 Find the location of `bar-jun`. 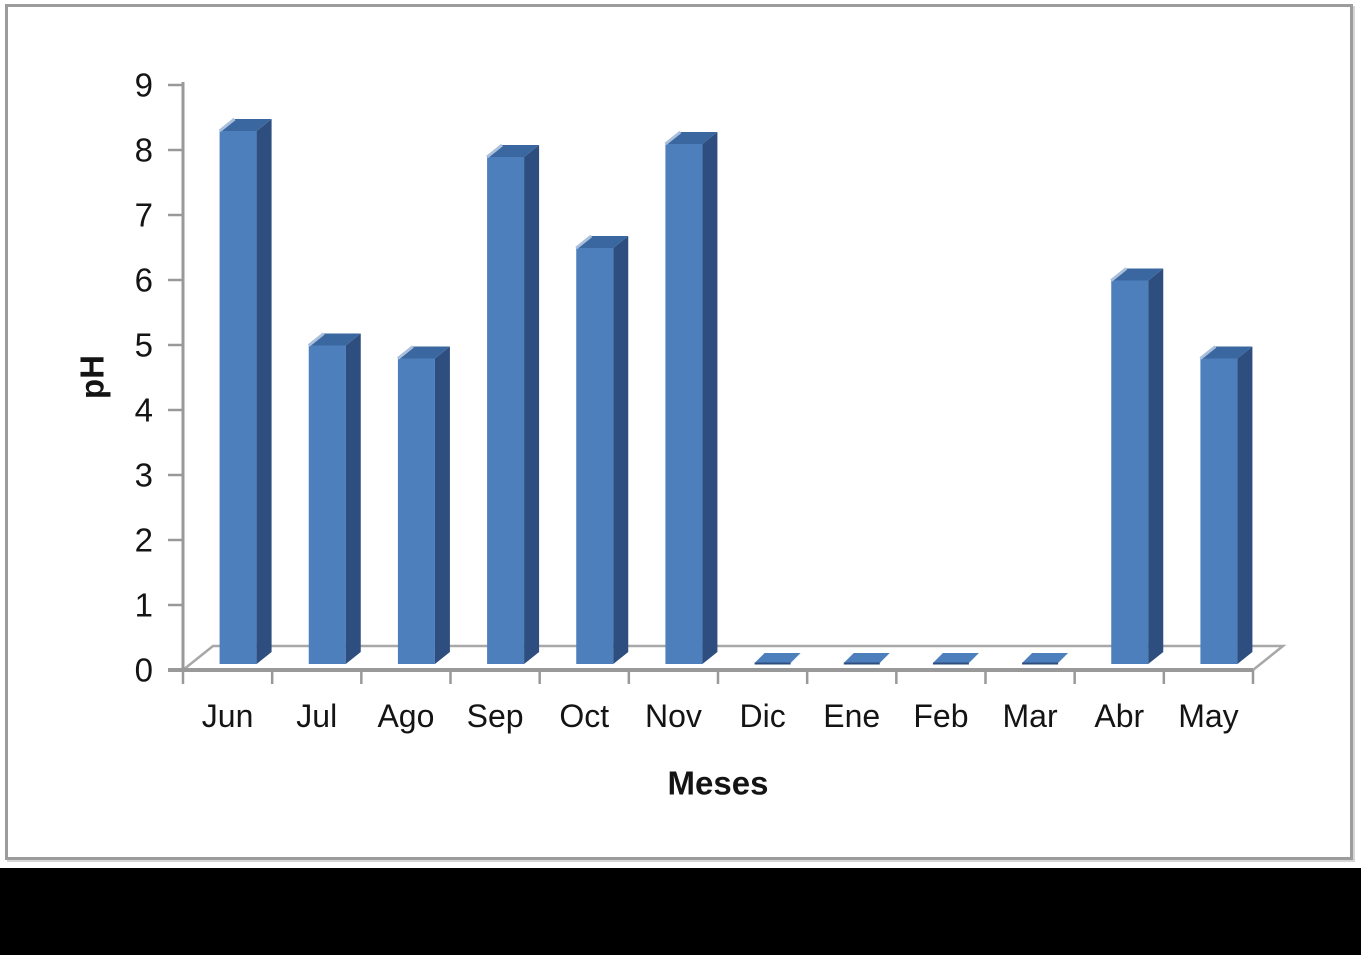

bar-jun is located at coordinates (245, 390).